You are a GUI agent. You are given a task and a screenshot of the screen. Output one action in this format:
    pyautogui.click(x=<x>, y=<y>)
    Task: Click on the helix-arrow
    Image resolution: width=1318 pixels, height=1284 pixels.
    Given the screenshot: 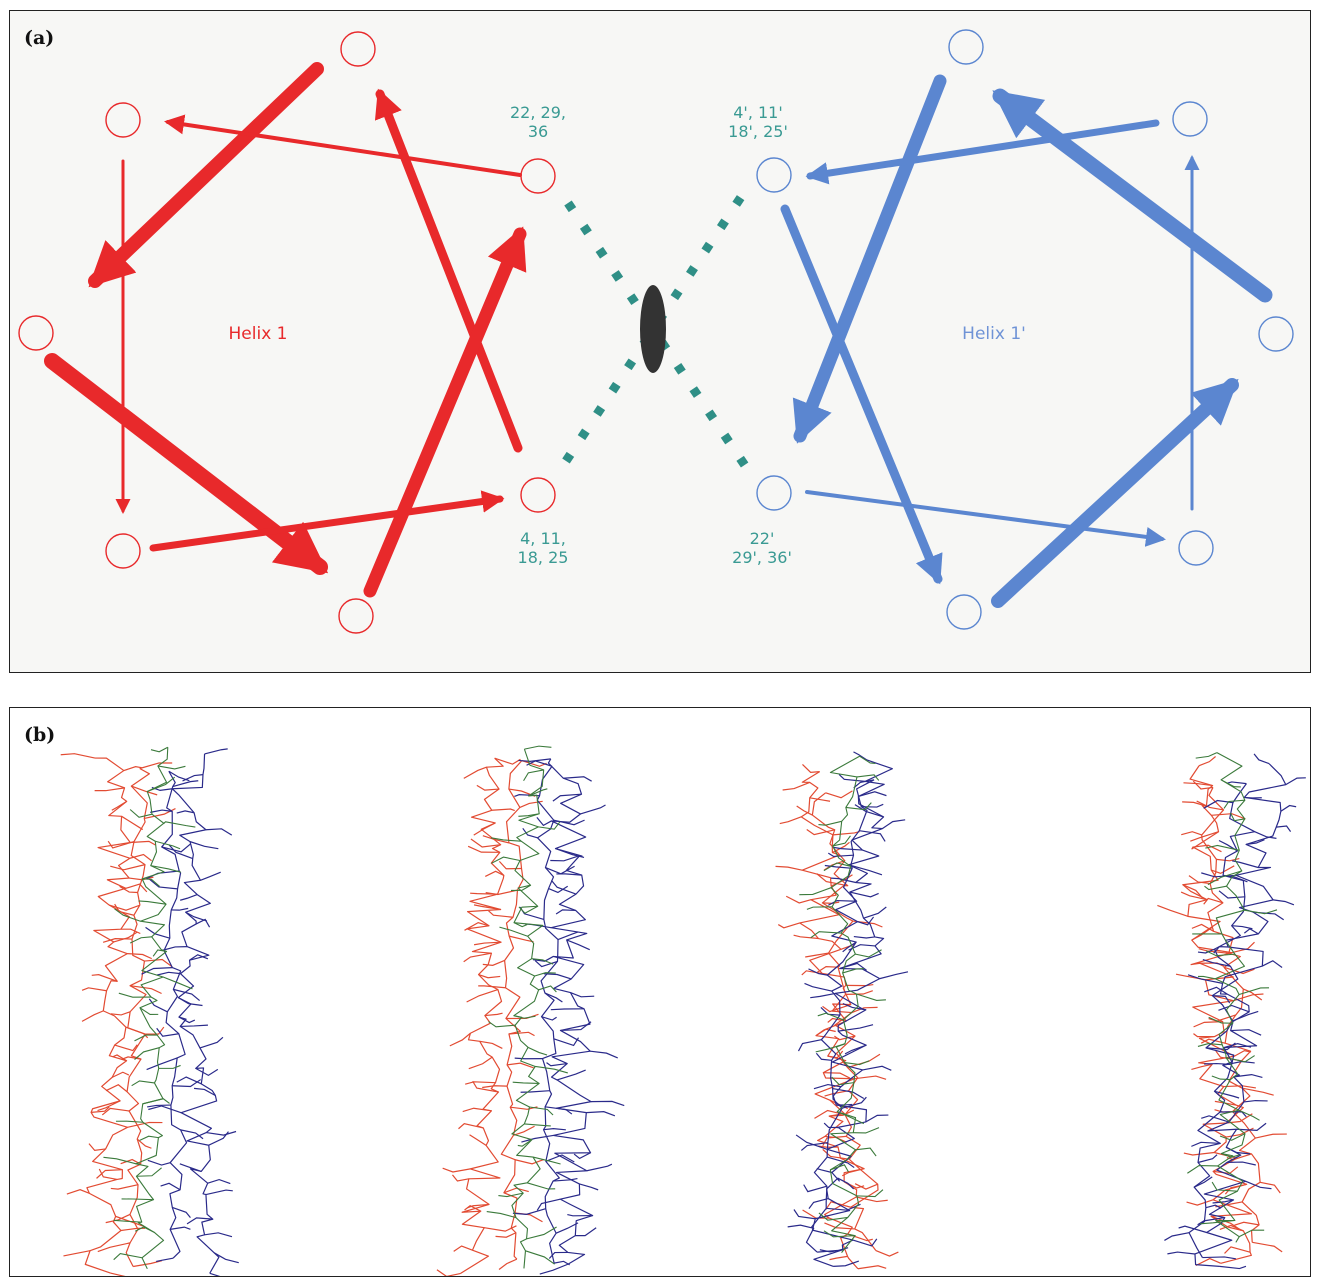 What is the action you would take?
    pyautogui.click(x=343, y=145)
    